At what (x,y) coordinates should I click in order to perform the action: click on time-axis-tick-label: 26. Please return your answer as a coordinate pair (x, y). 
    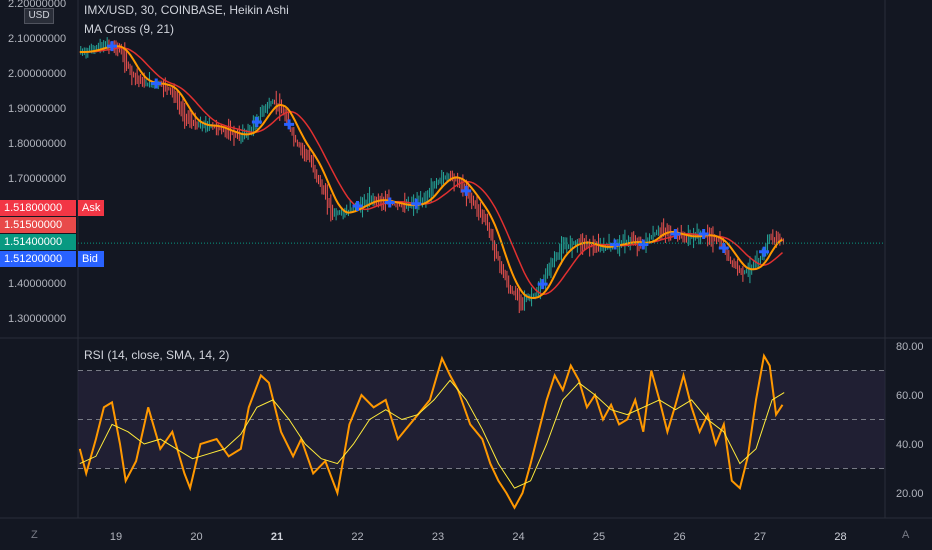
    Looking at the image, I should click on (679, 537).